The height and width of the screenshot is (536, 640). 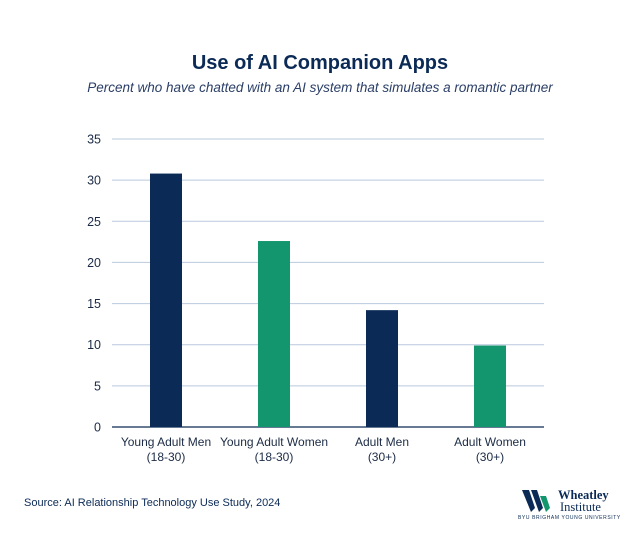 I want to click on y-tick-label: 15, so click(x=94, y=304).